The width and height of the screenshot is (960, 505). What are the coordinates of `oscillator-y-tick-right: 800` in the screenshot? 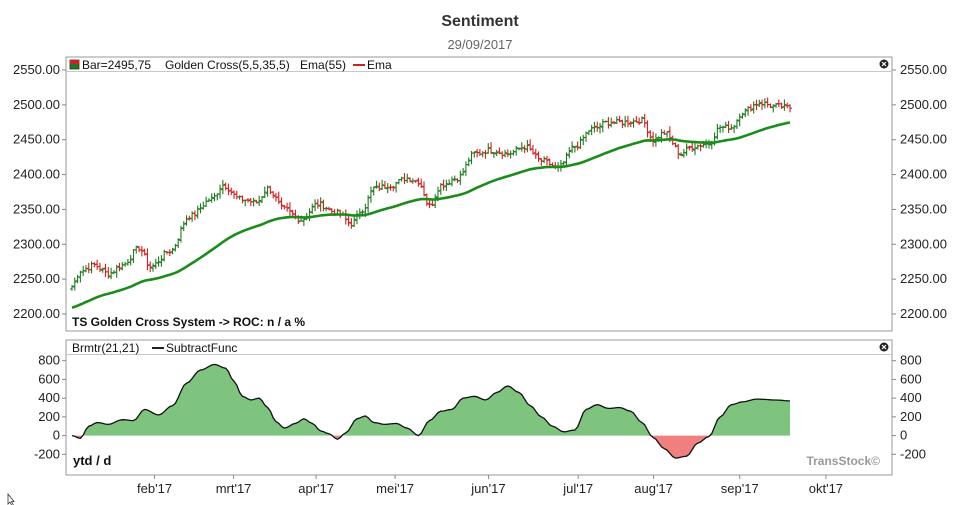 It's located at (911, 360).